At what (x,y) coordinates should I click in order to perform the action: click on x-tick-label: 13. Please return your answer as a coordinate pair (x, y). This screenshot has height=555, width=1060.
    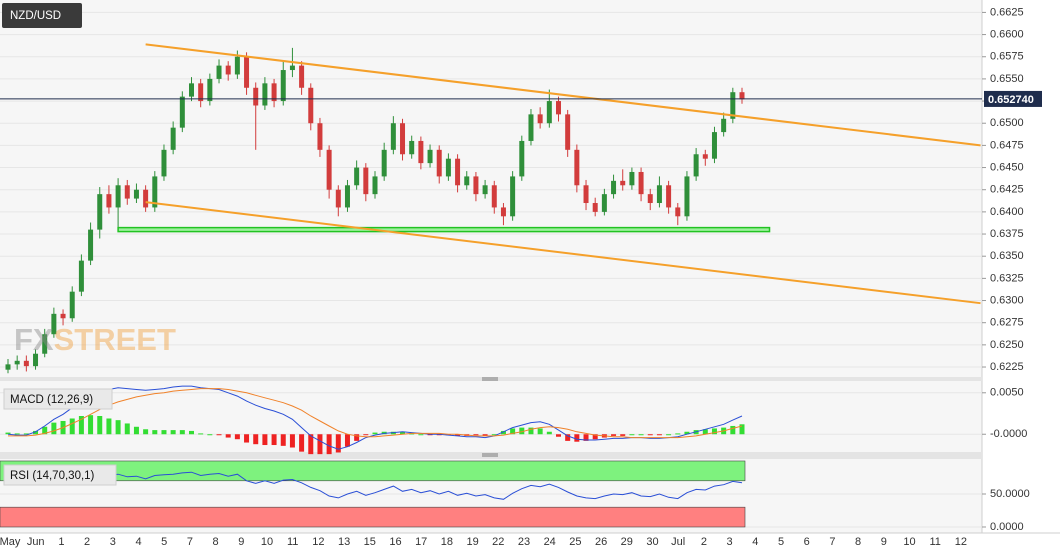
    Looking at the image, I should click on (344, 542).